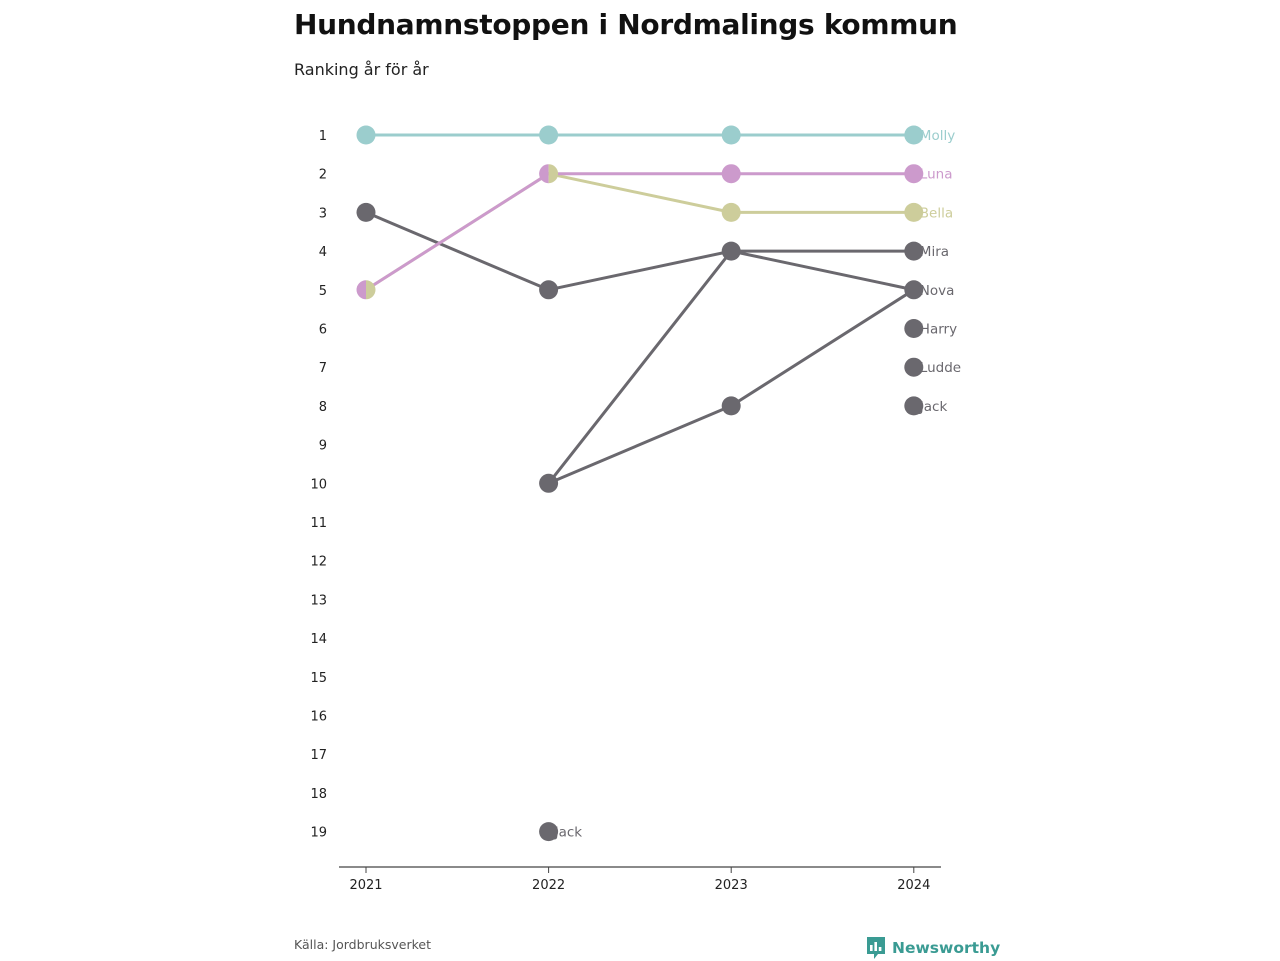  What do you see at coordinates (548, 885) in the screenshot?
I see `x-tick-label: 2022` at bounding box center [548, 885].